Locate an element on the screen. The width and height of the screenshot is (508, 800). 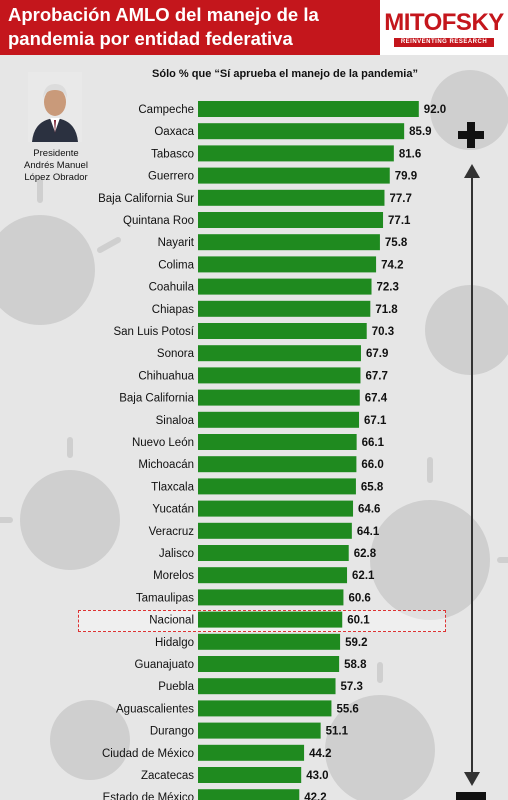
value-label-21: 62.1 is located at coordinates (363, 576).